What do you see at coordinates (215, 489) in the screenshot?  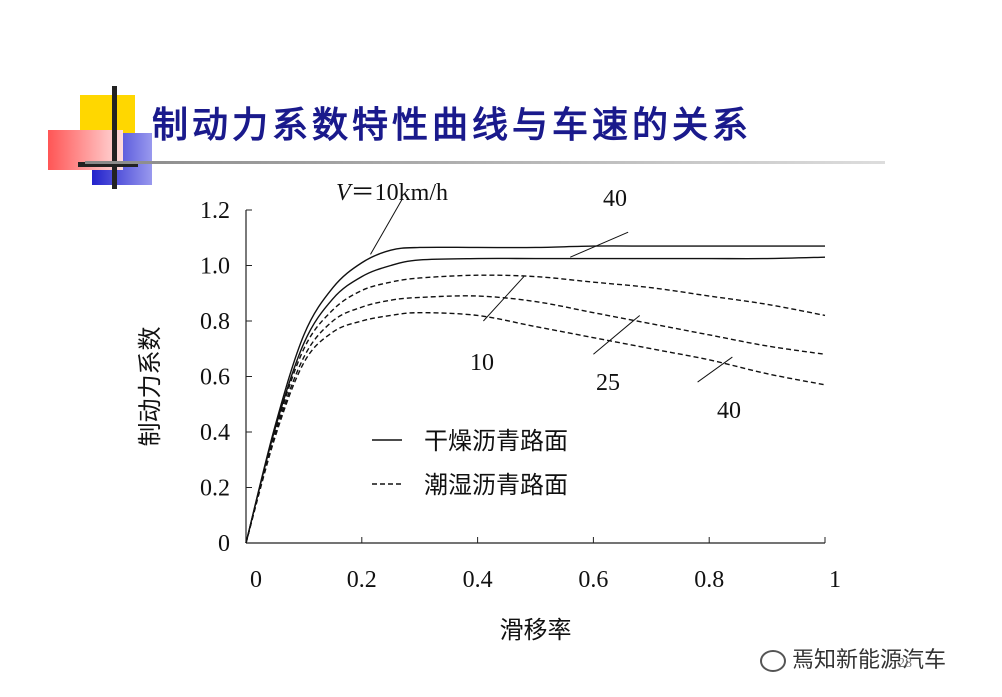 I see `y-tick-label: 0.2` at bounding box center [215, 489].